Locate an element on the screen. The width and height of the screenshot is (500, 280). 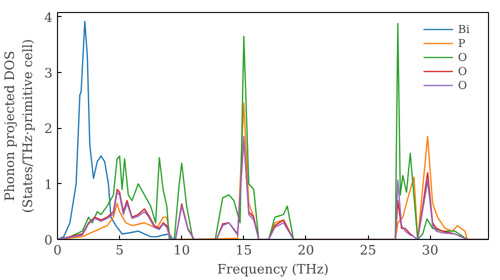
x-tick-label: 20 is located at coordinates (306, 251).